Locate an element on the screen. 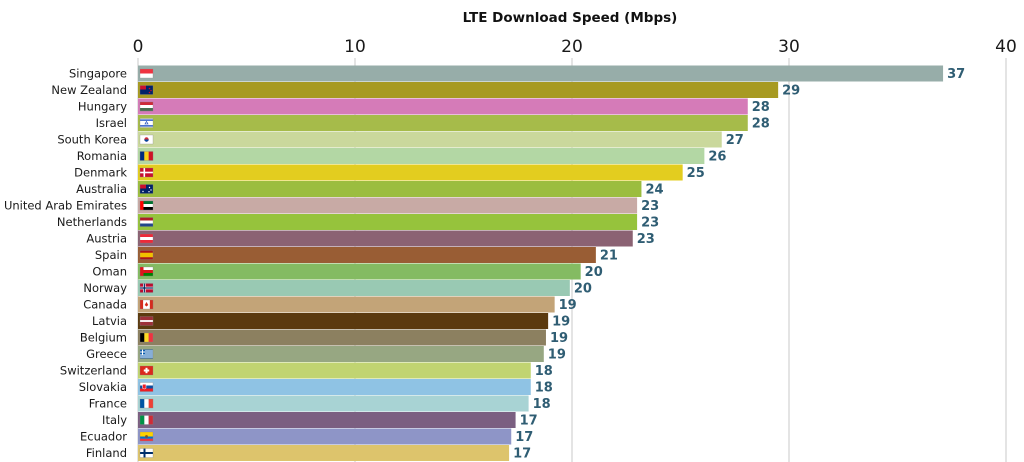 This screenshot has height=462, width=1024. bar-row: Denmark 25 is located at coordinates (389, 172).